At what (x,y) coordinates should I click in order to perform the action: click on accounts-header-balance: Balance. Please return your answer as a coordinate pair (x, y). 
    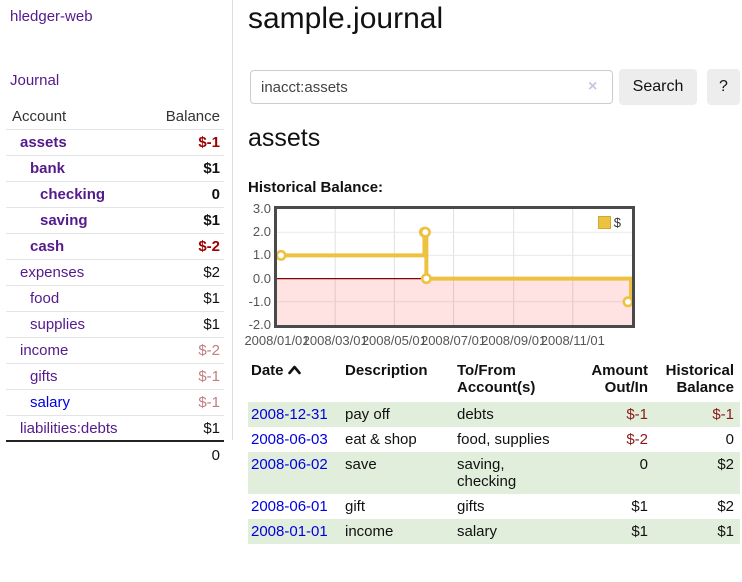
    Looking at the image, I should click on (192, 116).